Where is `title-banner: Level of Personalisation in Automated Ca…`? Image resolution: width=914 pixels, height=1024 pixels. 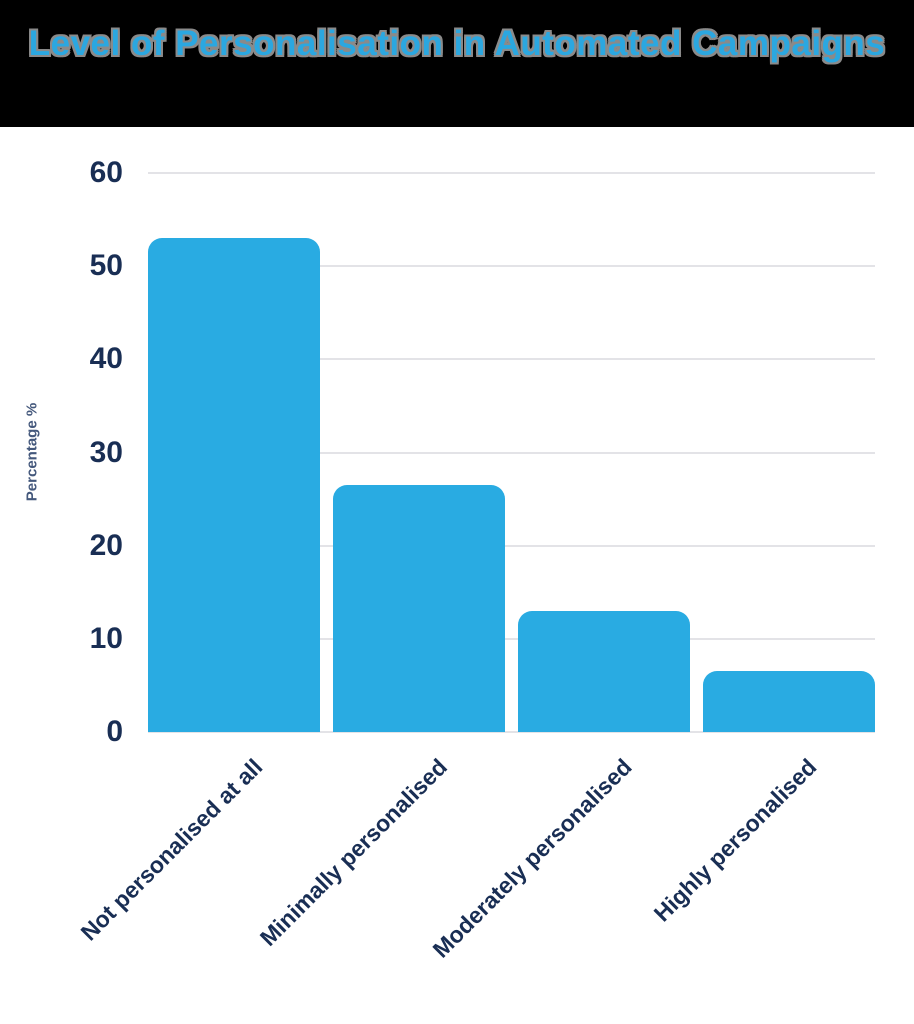 title-banner: Level of Personalisation in Automated Ca… is located at coordinates (457, 63).